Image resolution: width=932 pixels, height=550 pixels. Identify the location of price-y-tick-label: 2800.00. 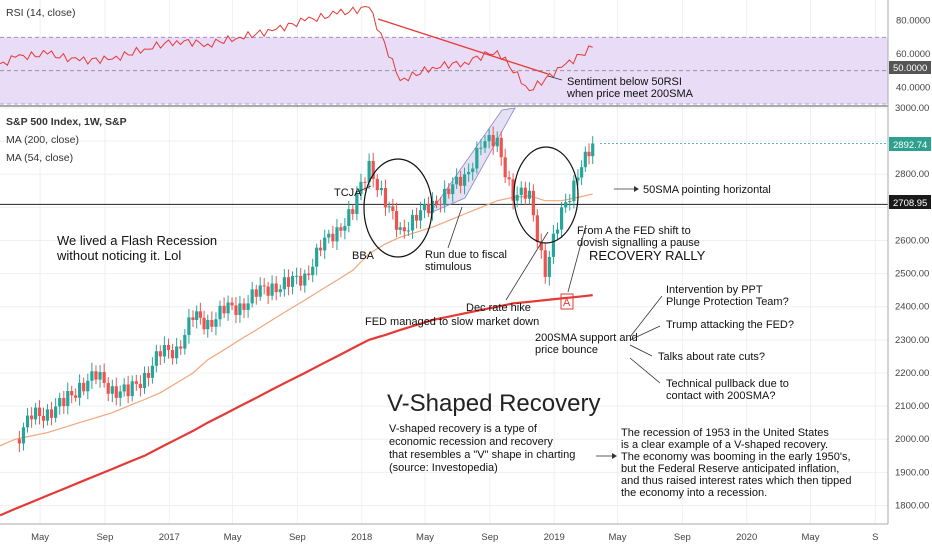
(912, 174).